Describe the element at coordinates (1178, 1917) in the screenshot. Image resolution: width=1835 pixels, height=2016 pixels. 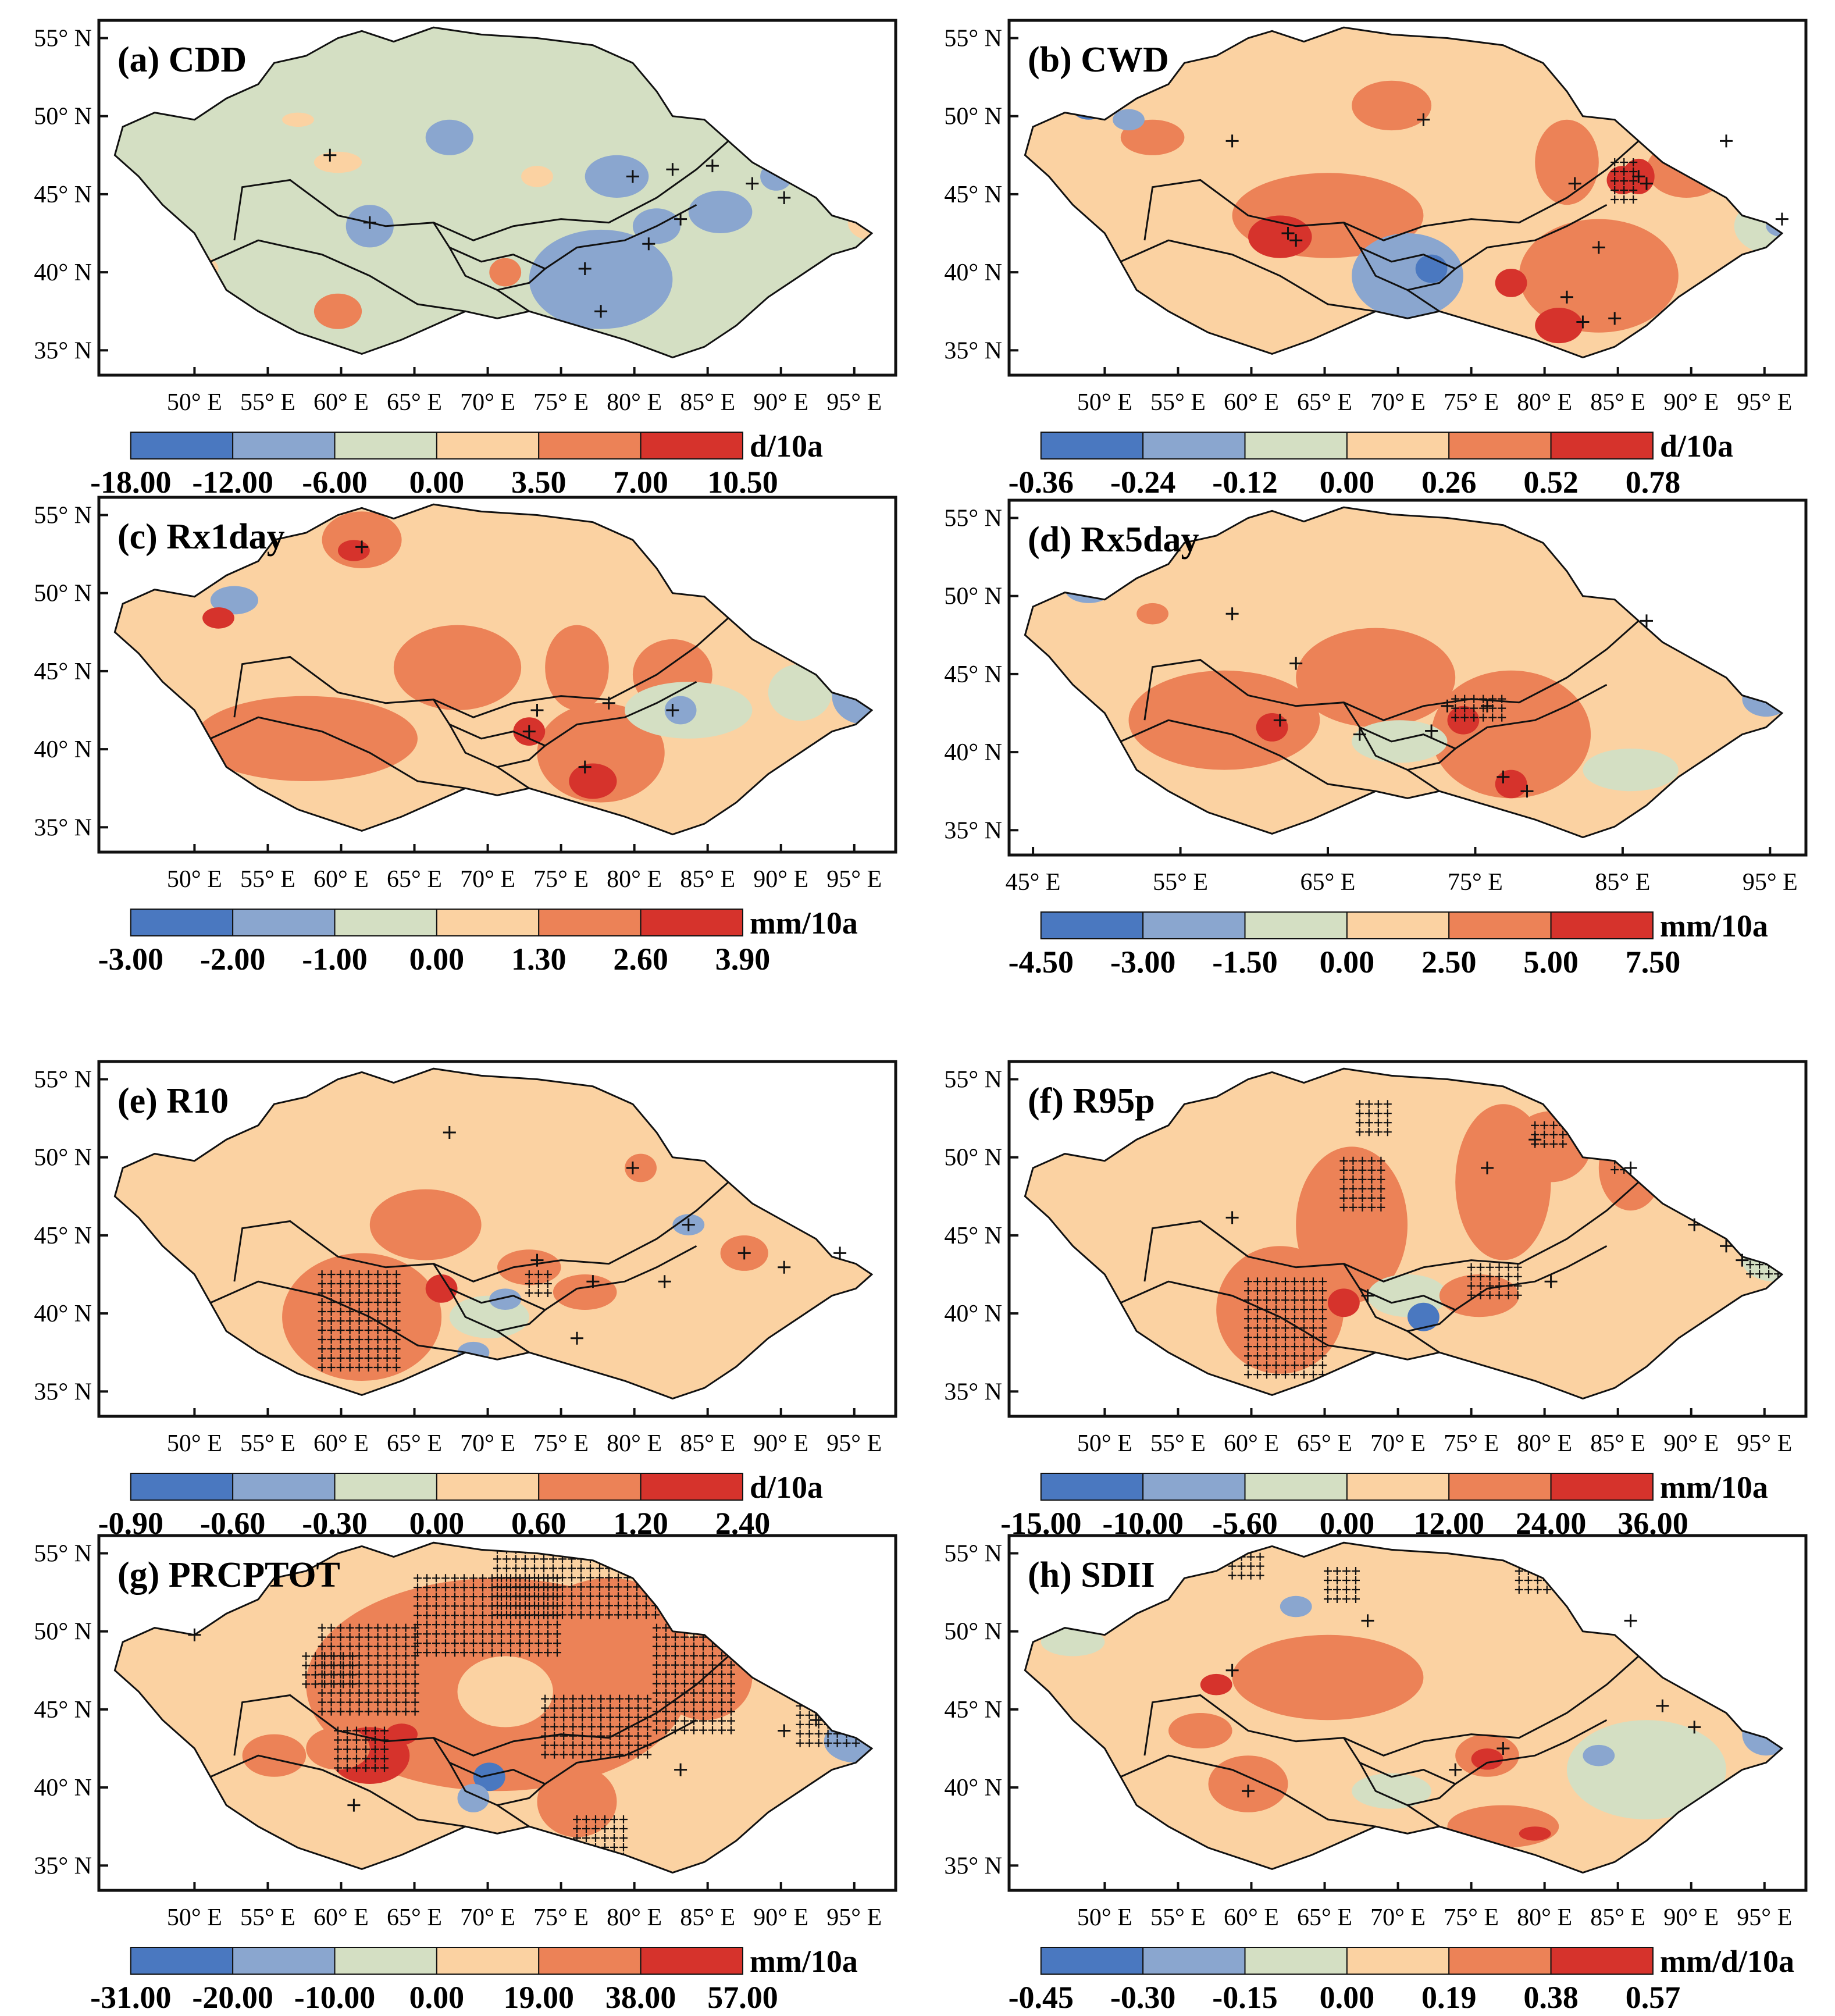
I see `lon-tick-label: 55° E` at that location.